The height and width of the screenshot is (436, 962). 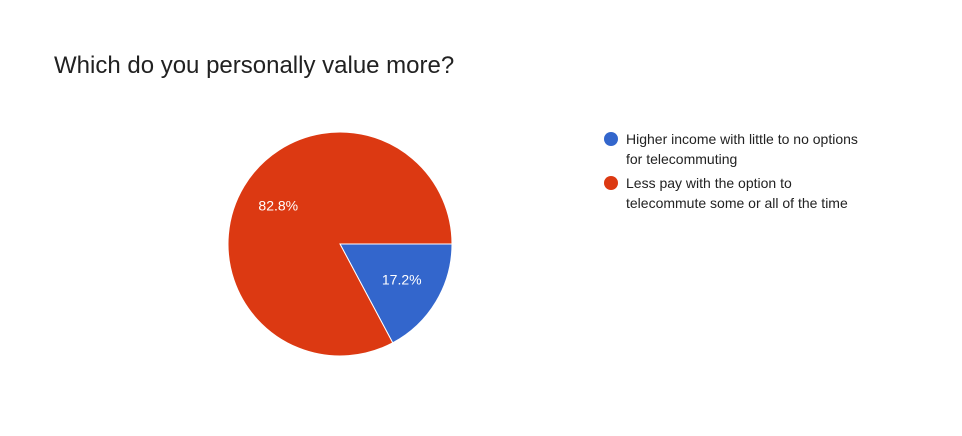 What do you see at coordinates (402, 280) in the screenshot?
I see `slice-label: 17.2%` at bounding box center [402, 280].